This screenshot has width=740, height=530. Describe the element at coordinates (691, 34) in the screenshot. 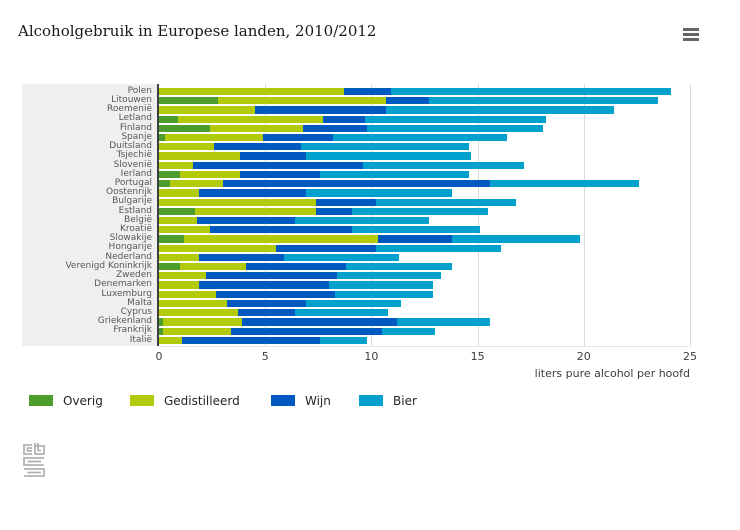

I see `hamburger-menu-icon` at that location.